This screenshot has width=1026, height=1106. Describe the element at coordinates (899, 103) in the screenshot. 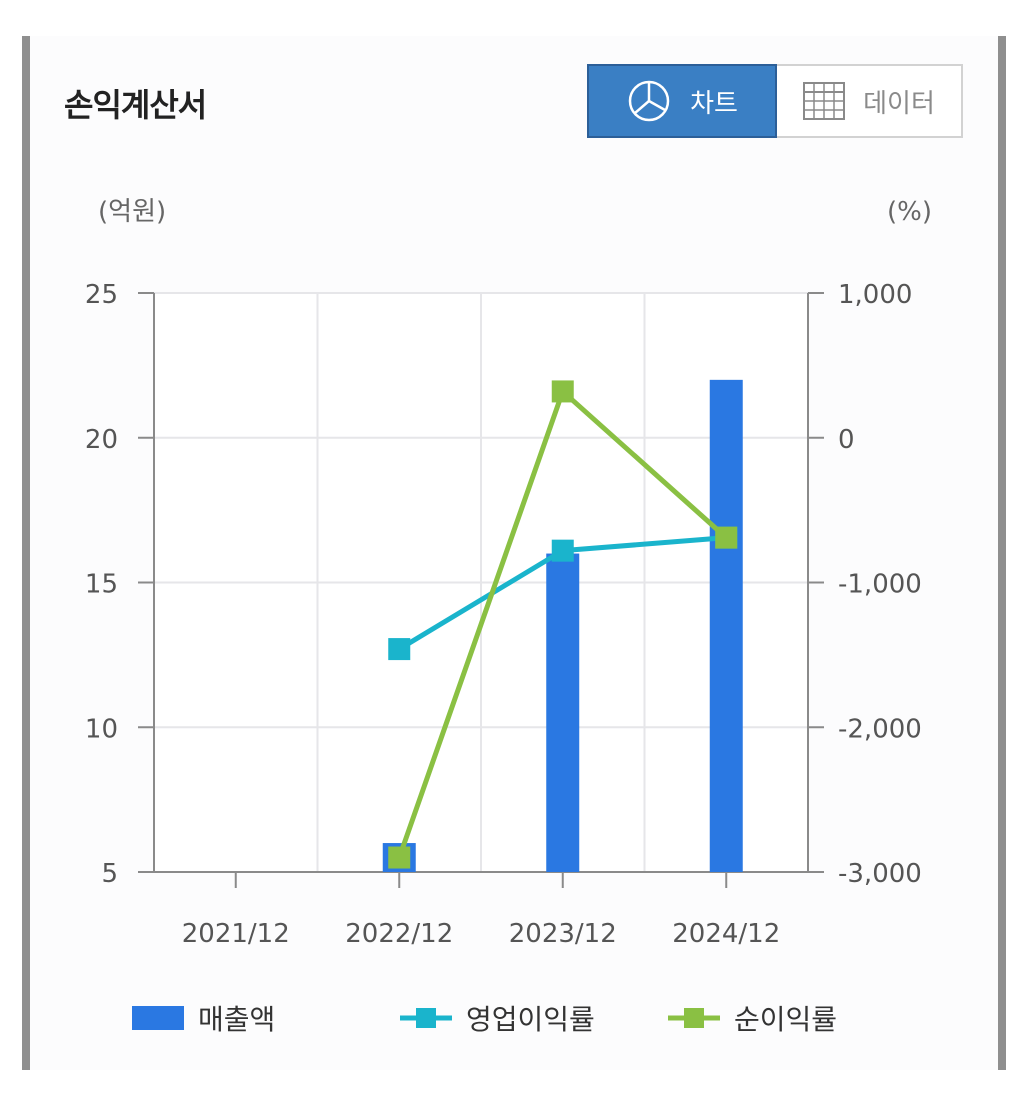

I see `data-view-label: 데이터` at that location.